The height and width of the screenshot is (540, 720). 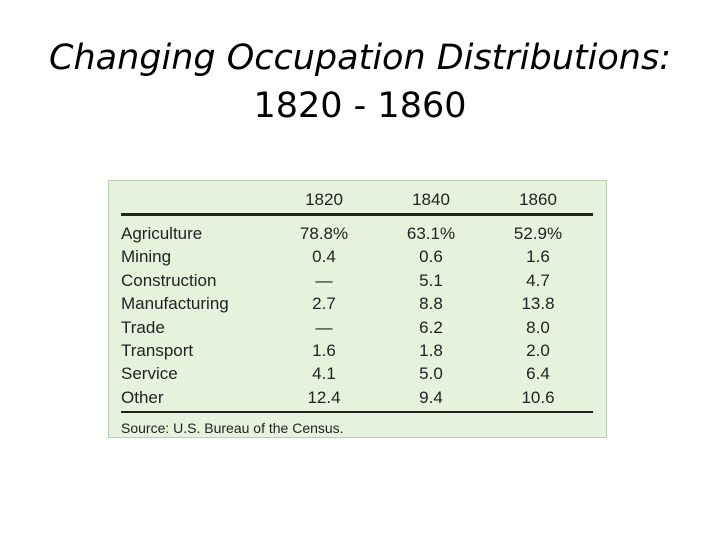 I want to click on row-label: Agriculture, so click(x=162, y=233).